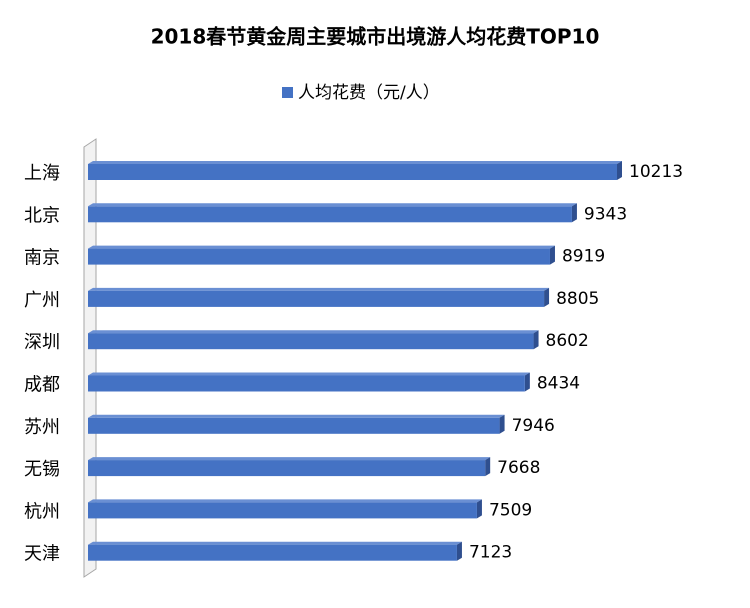 The image size is (750, 608). What do you see at coordinates (656, 172) in the screenshot?
I see `data-label: 10213` at bounding box center [656, 172].